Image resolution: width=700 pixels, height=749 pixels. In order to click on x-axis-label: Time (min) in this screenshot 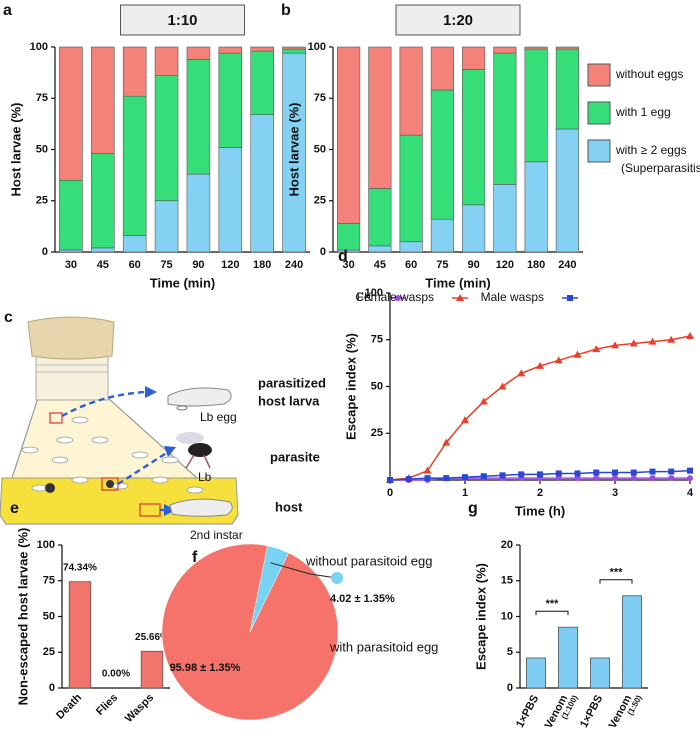, I will do `click(183, 282)`.